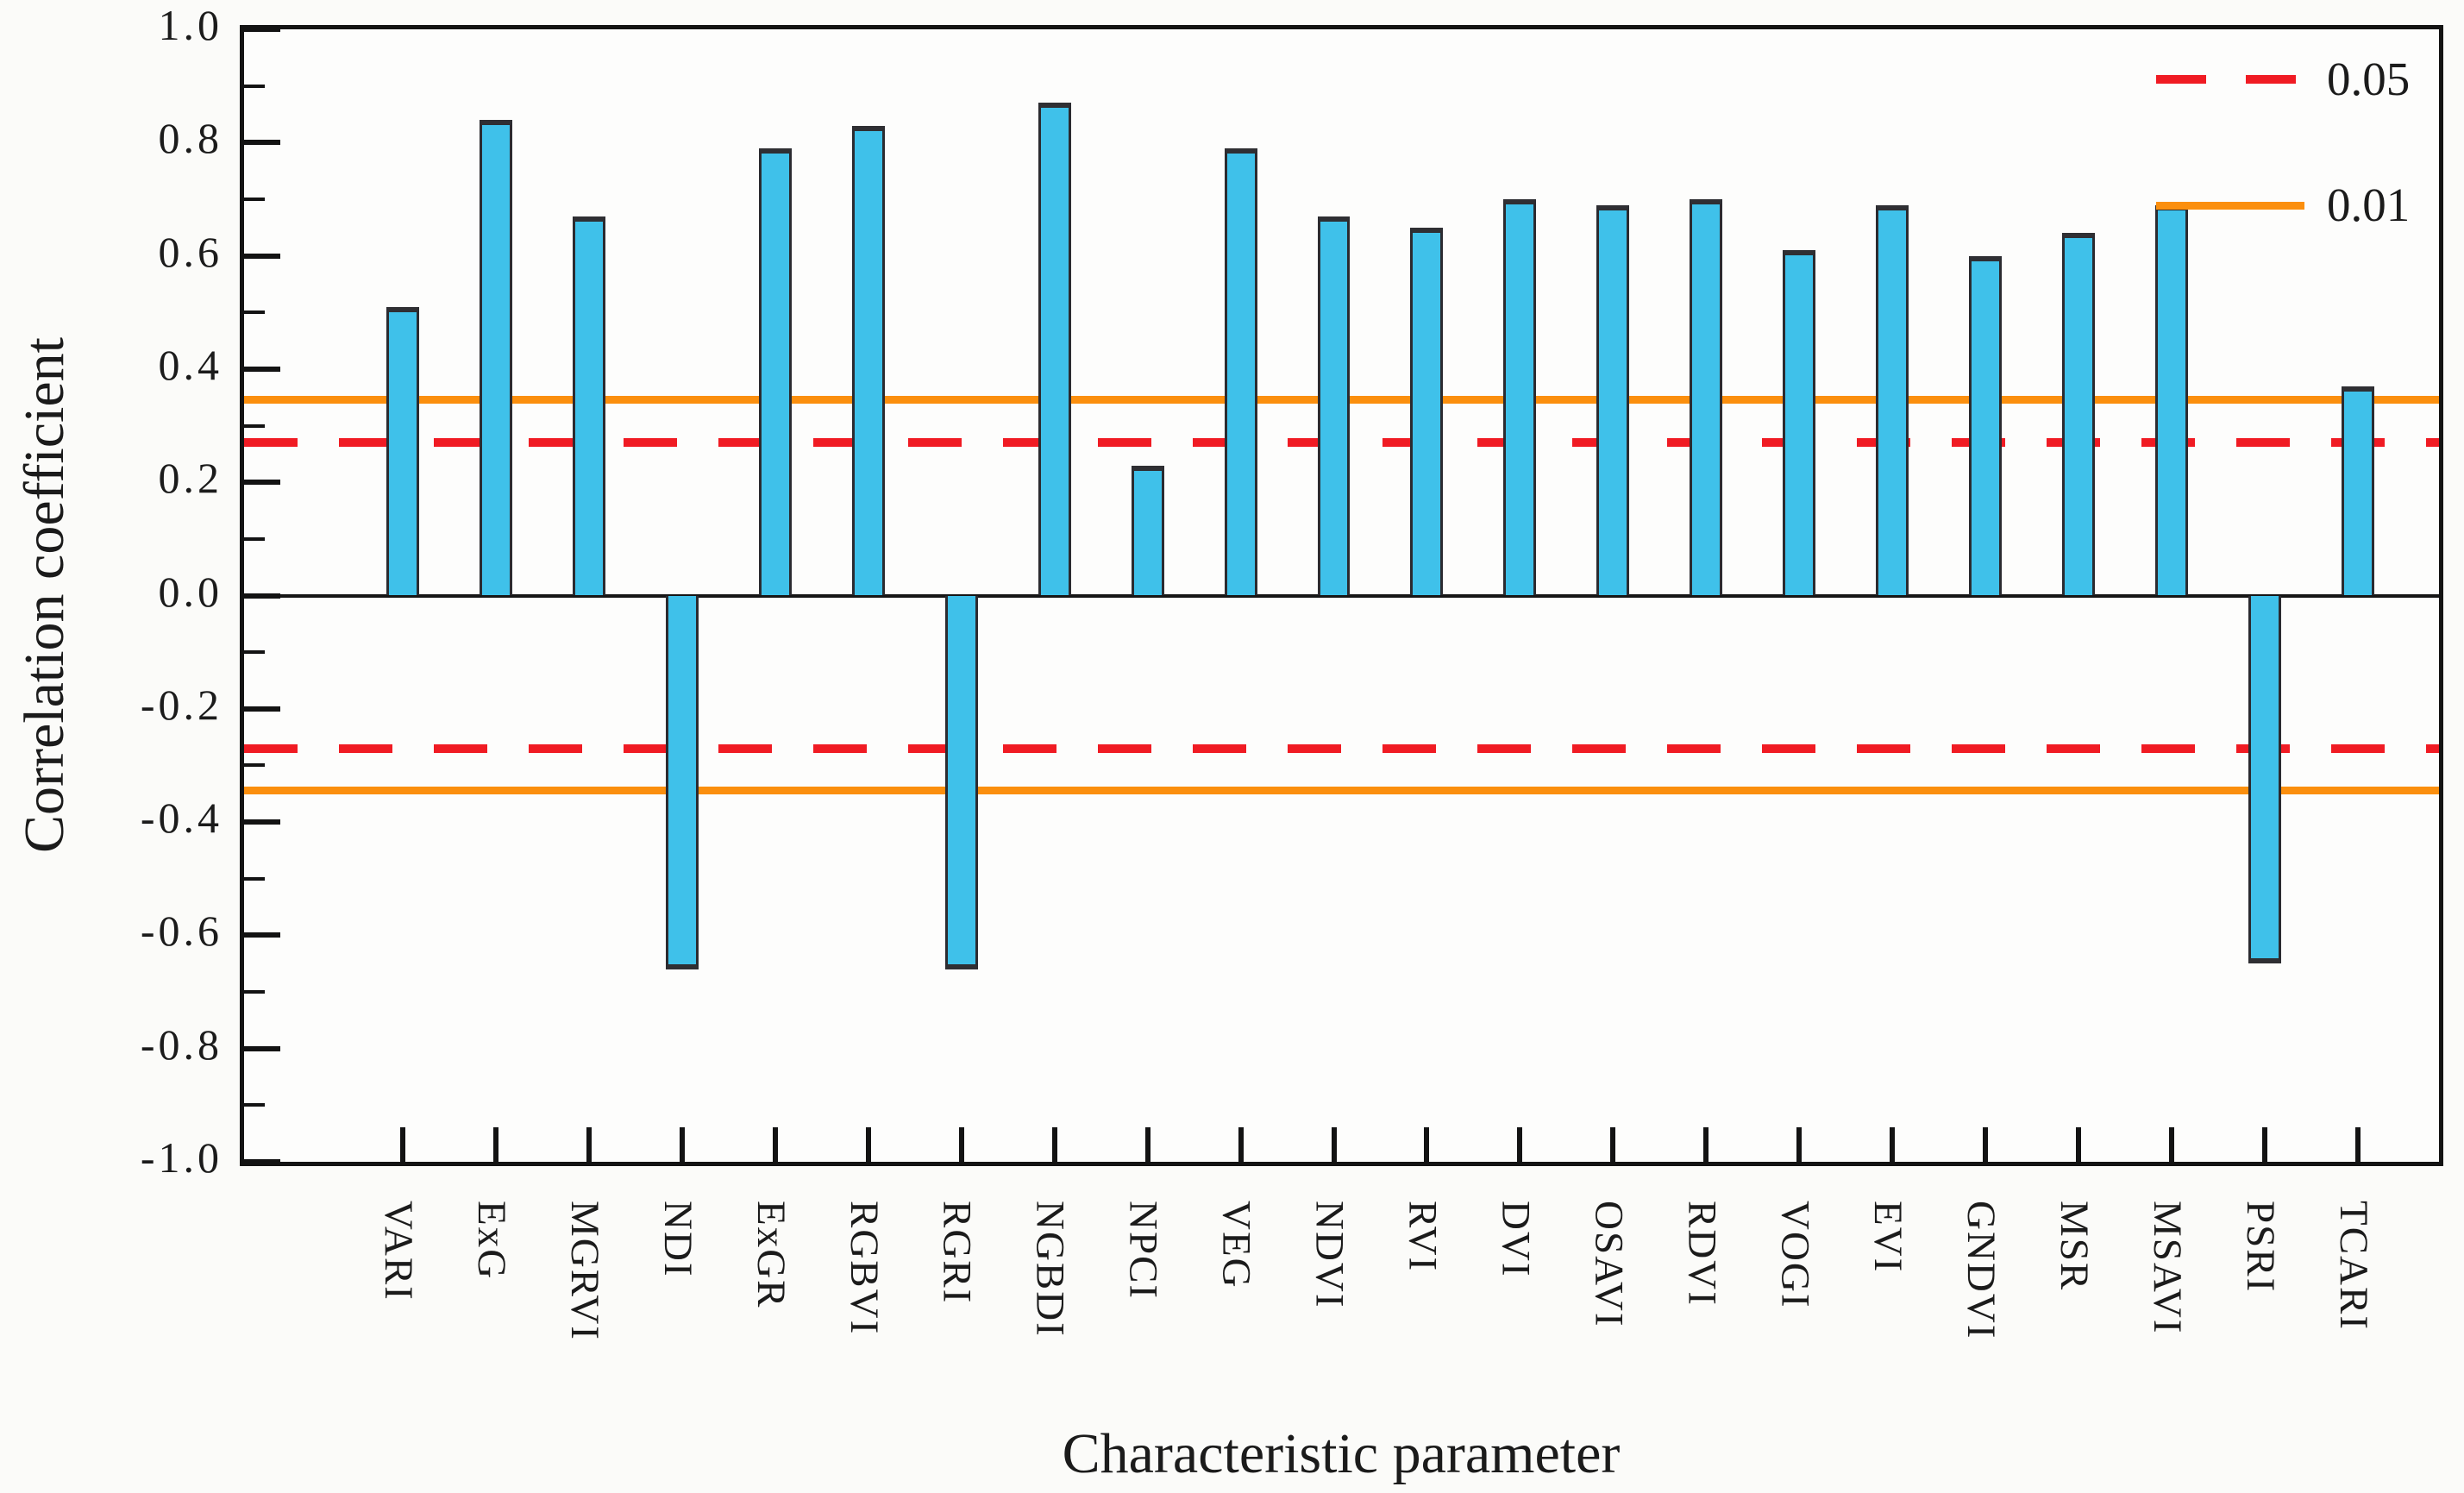 The image size is (2464, 1493). What do you see at coordinates (254, 992) in the screenshot?
I see `y-minor-tick--0.7` at bounding box center [254, 992].